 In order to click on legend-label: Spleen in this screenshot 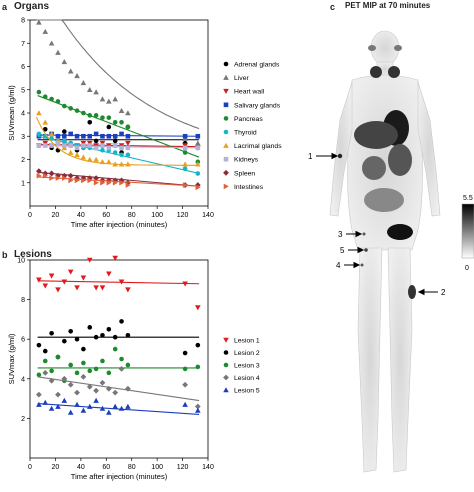, I will do `click(244, 173)`.